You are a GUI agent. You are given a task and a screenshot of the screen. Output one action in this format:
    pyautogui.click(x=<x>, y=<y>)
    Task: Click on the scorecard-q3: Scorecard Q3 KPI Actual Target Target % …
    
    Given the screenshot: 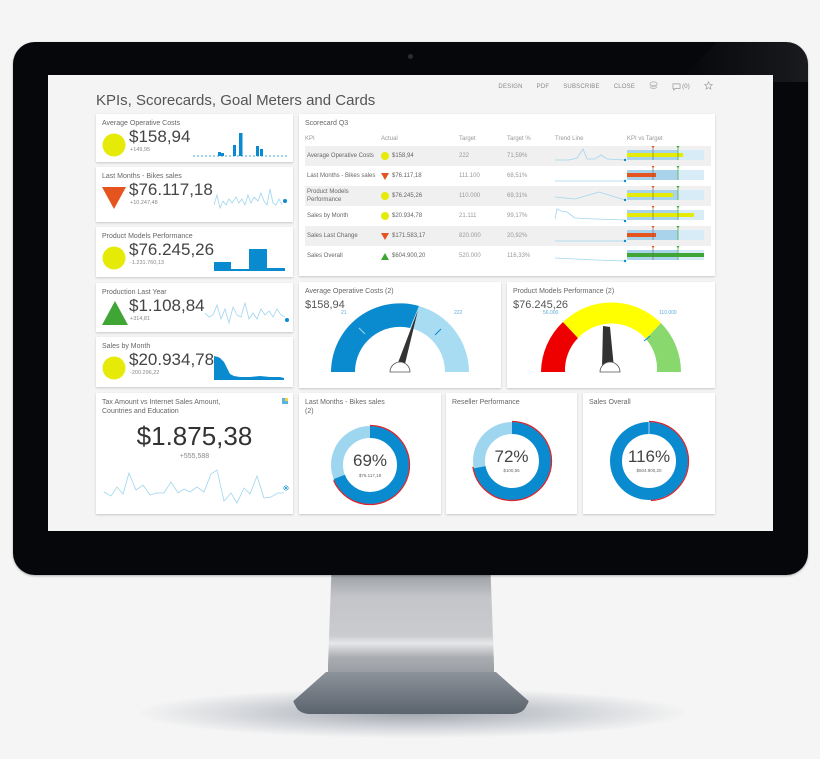 What is the action you would take?
    pyautogui.click(x=507, y=195)
    